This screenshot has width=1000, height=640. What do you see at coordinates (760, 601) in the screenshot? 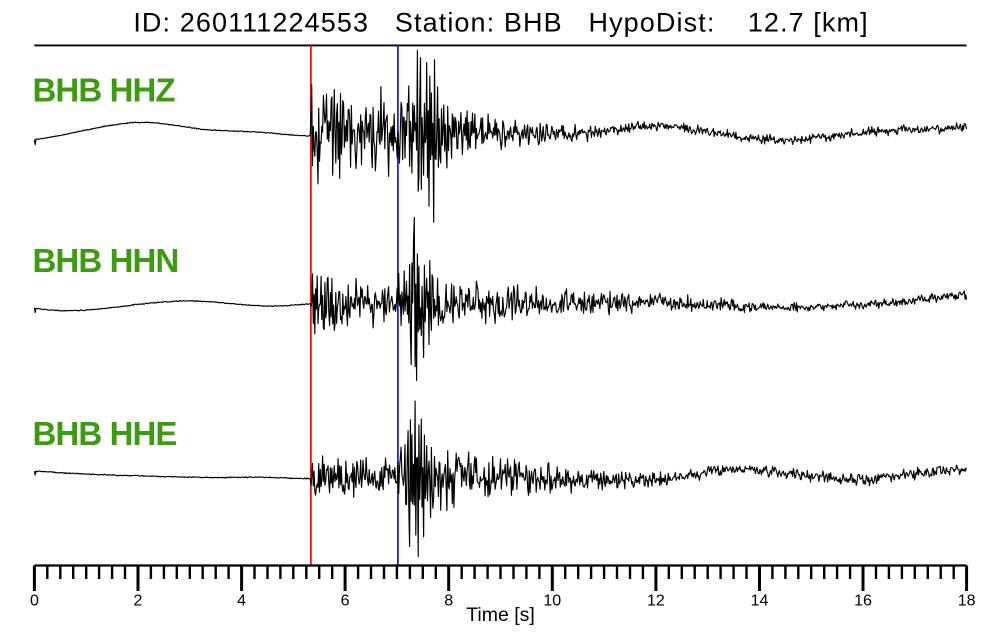
I see `svg-text: 14` at bounding box center [760, 601].